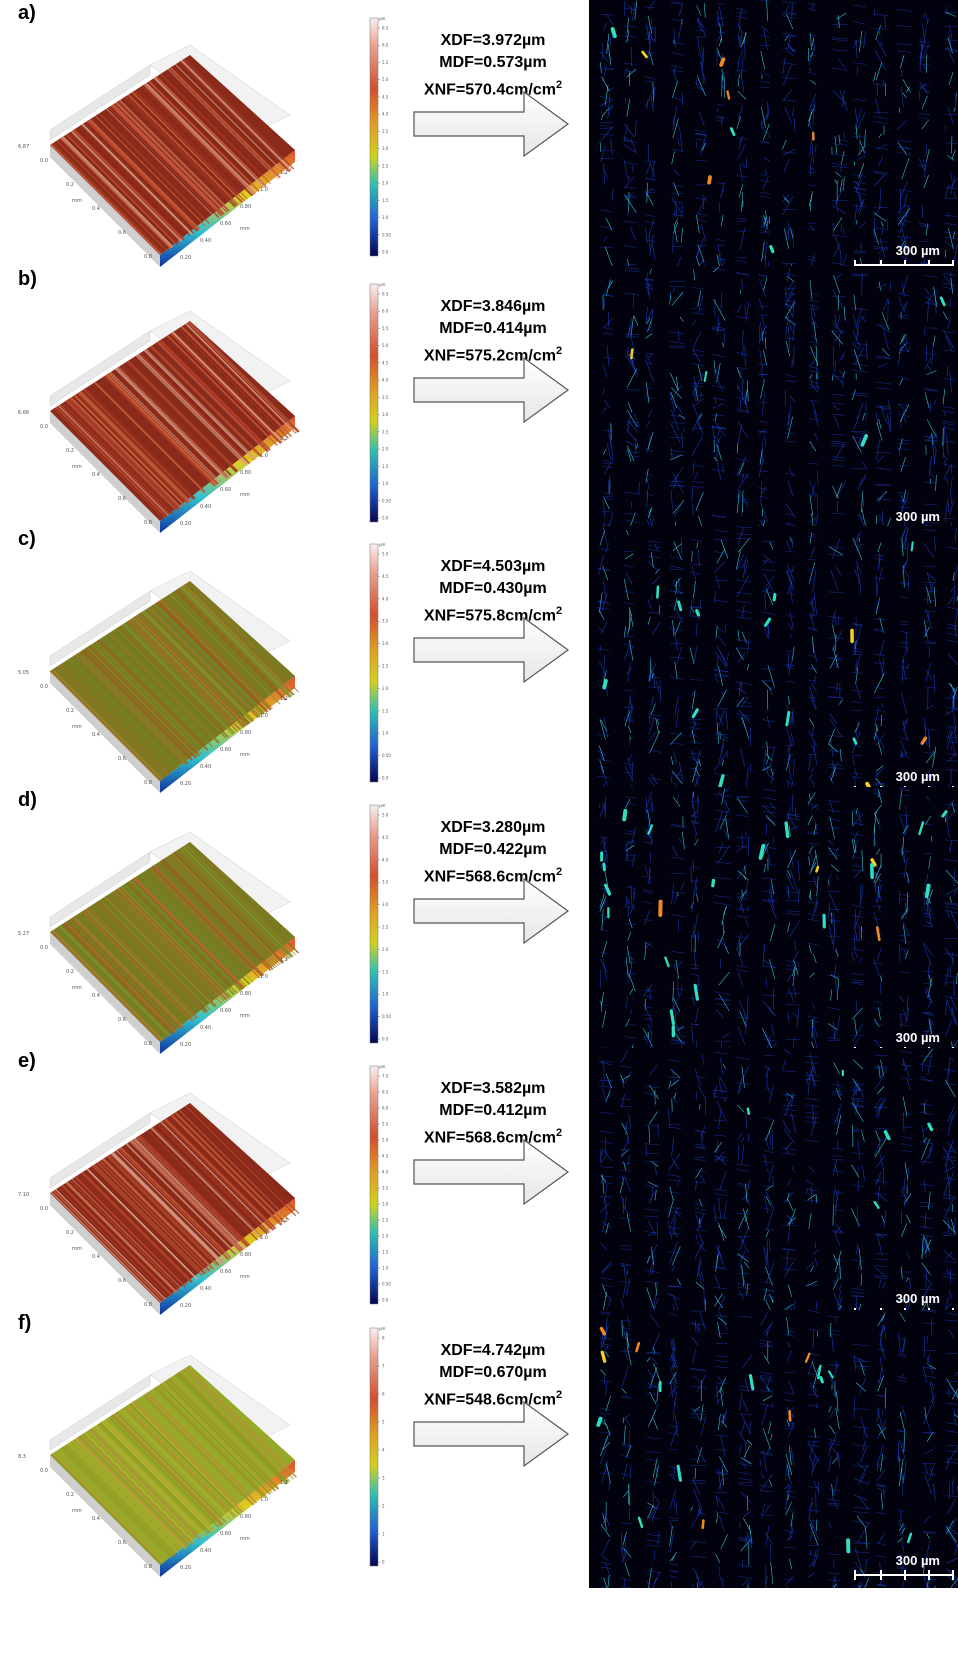 This screenshot has height=1676, width=958. What do you see at coordinates (383, 1562) in the screenshot?
I see `colorbar-tick: 0` at bounding box center [383, 1562].